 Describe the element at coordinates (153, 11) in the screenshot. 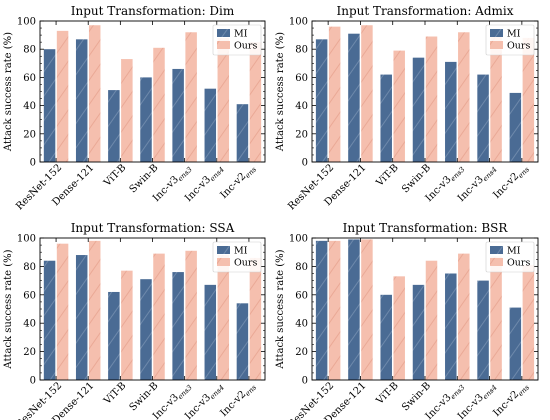

I see `chart-title: Input Transformation: Dim` at that location.